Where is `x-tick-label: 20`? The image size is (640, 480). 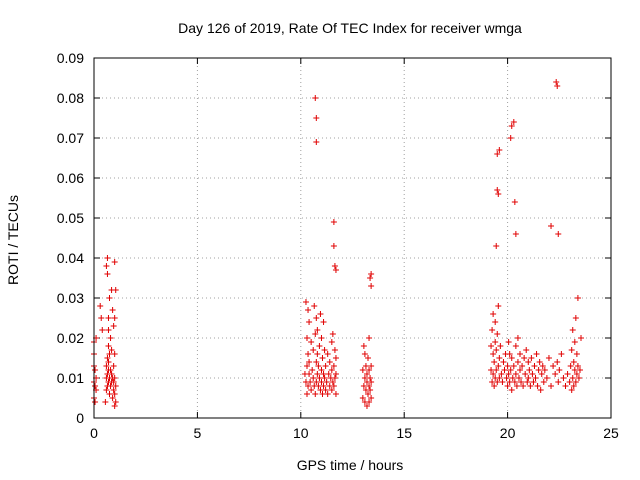 x-tick-label: 20 is located at coordinates (508, 433).